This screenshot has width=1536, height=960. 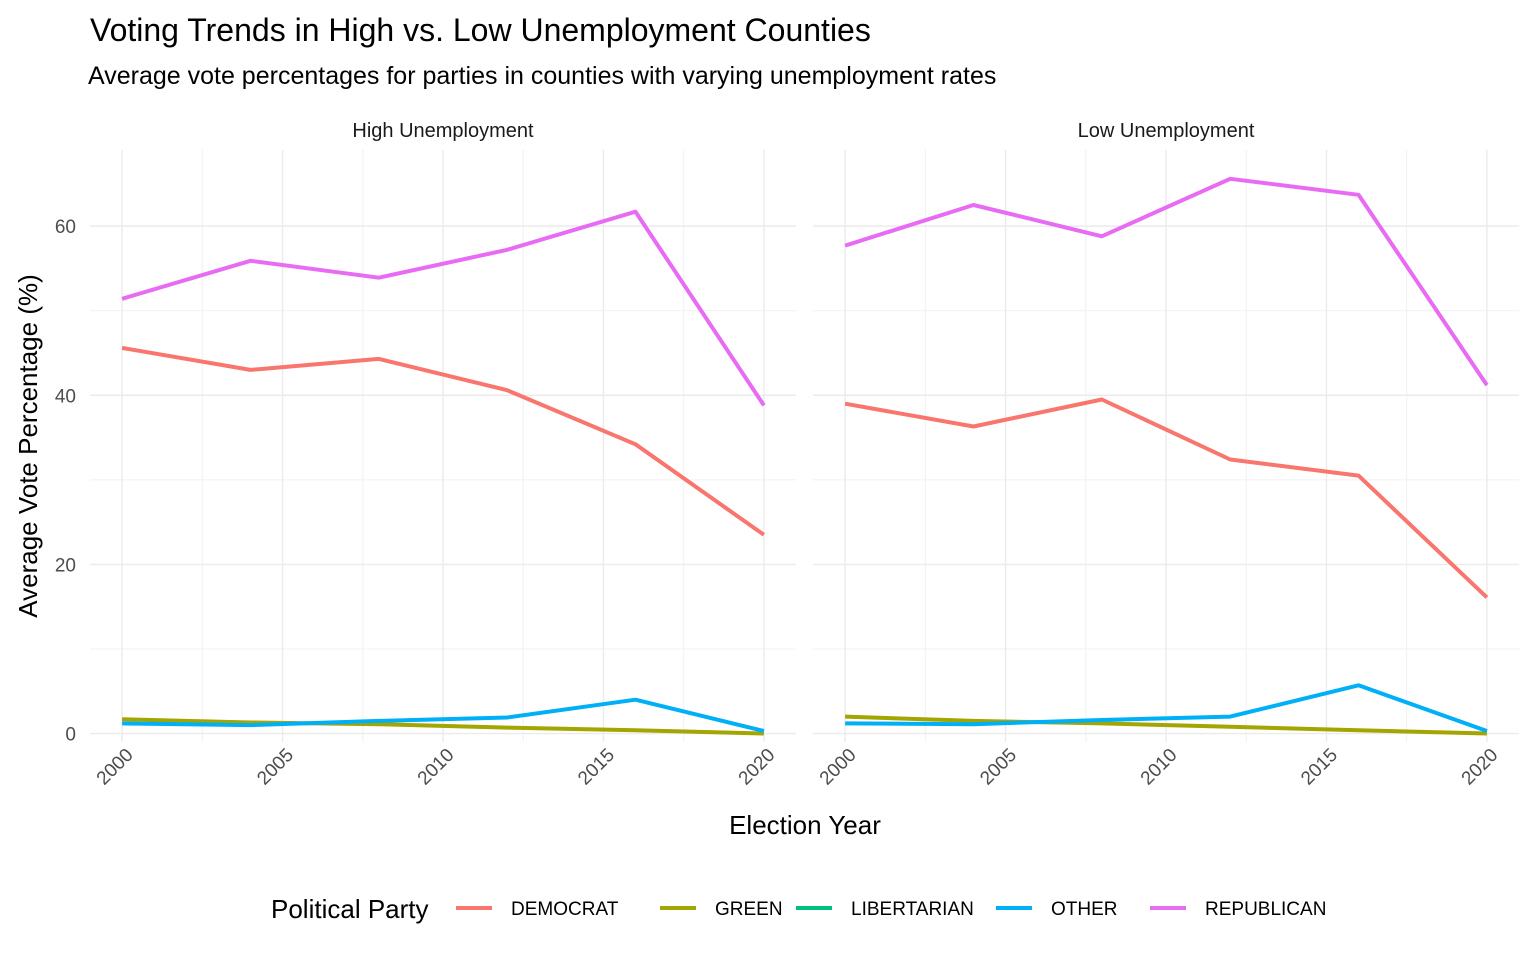 What do you see at coordinates (1084, 909) in the screenshot?
I see `legend-label: OTHER` at bounding box center [1084, 909].